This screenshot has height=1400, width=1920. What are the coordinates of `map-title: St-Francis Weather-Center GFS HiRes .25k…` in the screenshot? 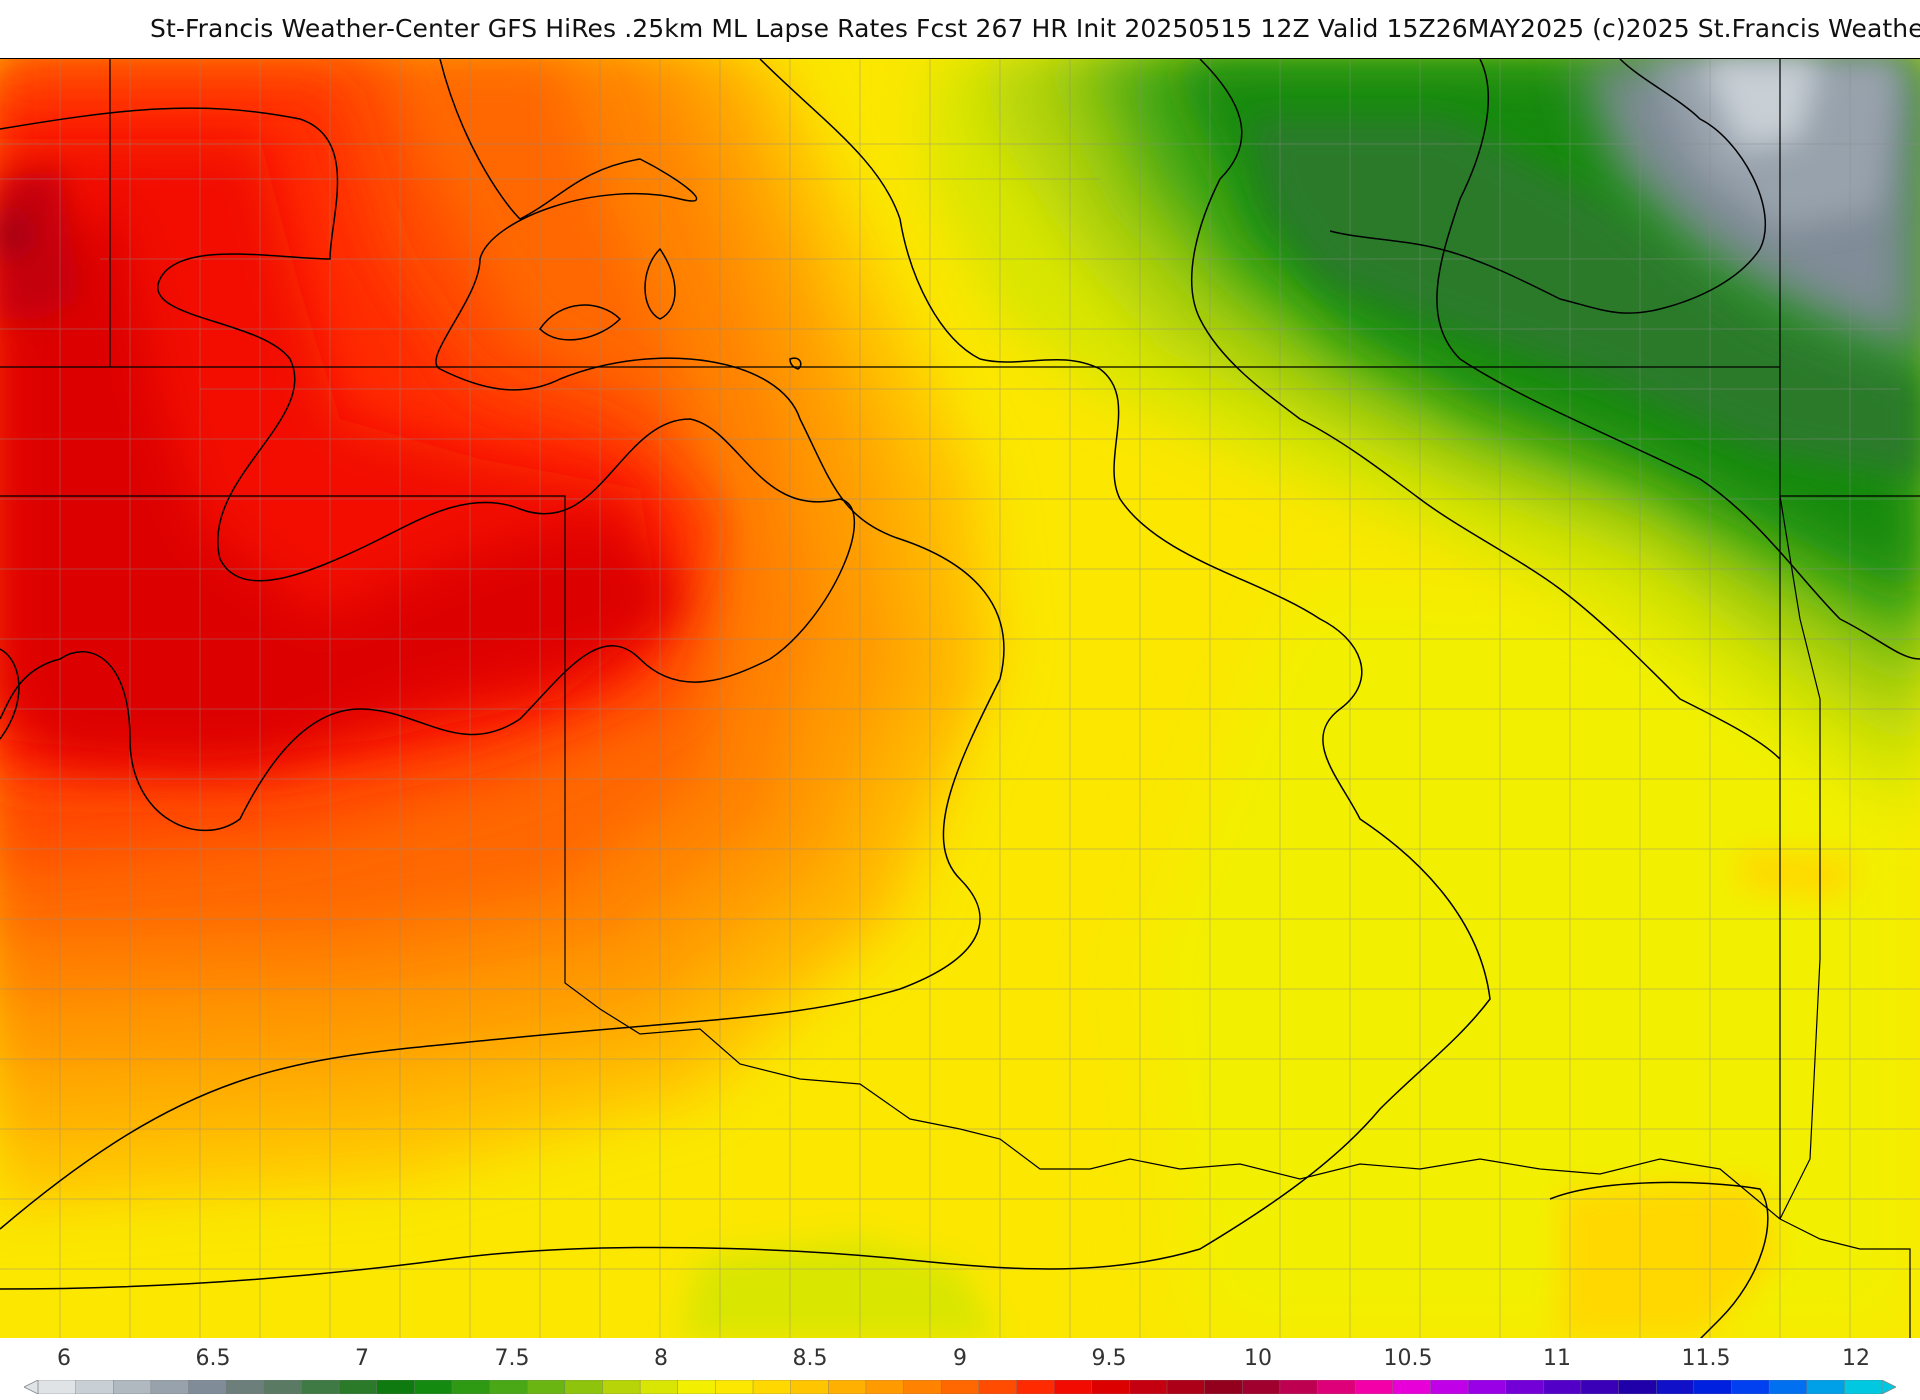 It's located at (1035, 28).